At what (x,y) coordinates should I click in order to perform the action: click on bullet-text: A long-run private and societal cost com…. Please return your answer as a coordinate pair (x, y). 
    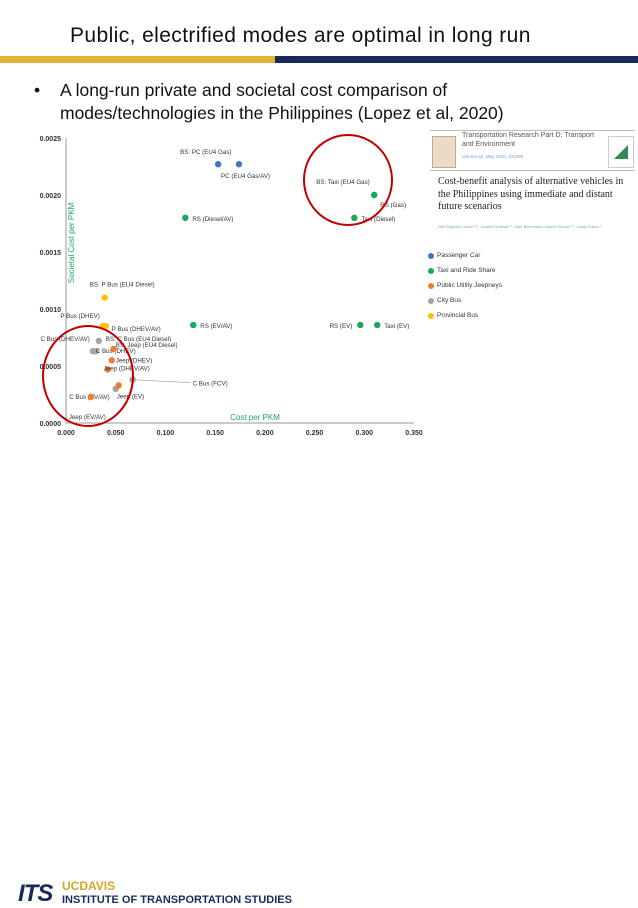
    Looking at the image, I should click on (282, 101).